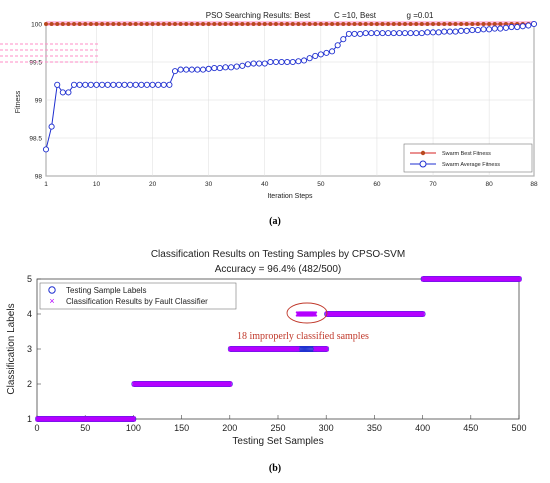 This screenshot has width=550, height=483. I want to click on b-xtick-label-50: 50, so click(85, 428).